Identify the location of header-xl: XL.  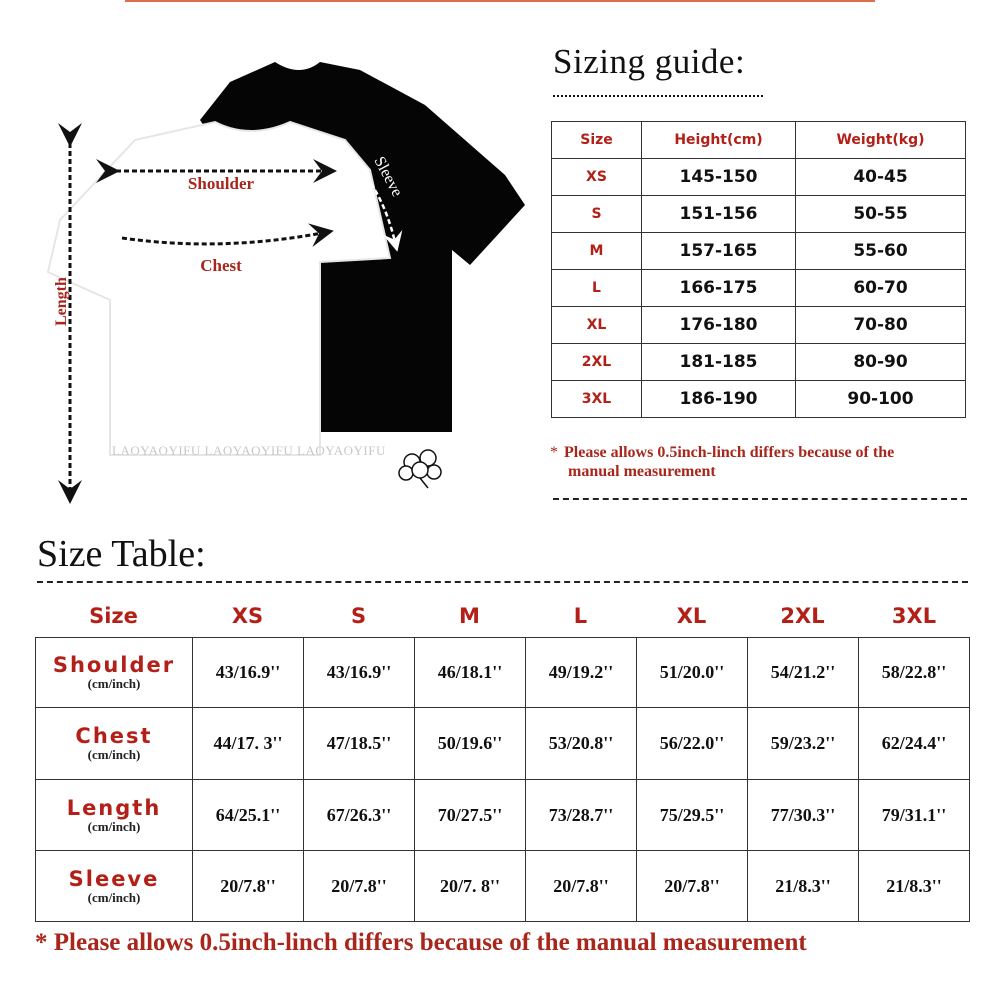
(691, 616).